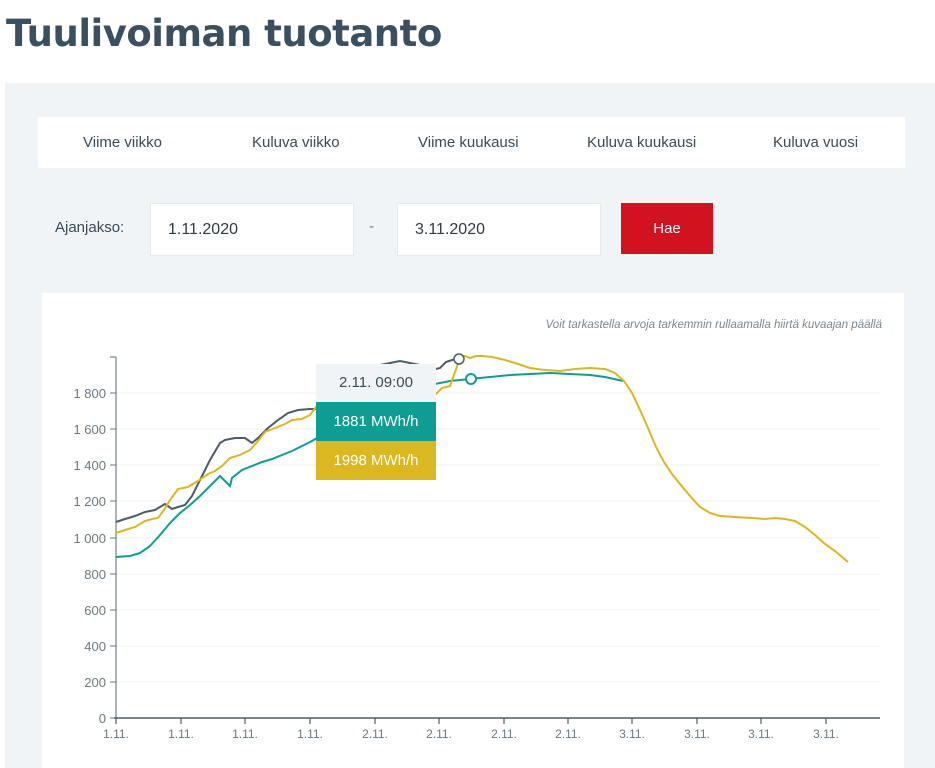  Describe the element at coordinates (376, 460) in the screenshot. I see `tooltip-value-yellow: 1998 MWh/h` at that location.